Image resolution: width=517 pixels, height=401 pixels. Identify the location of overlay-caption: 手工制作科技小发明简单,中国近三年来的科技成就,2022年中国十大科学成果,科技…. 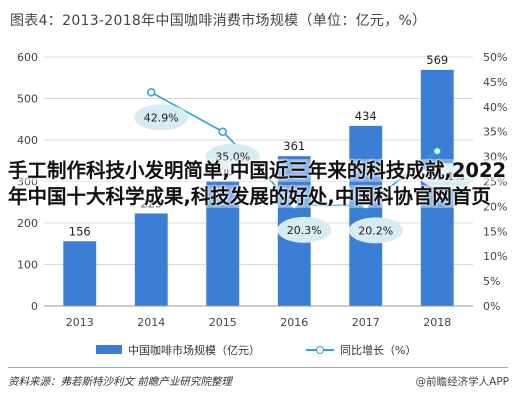
(260, 184).